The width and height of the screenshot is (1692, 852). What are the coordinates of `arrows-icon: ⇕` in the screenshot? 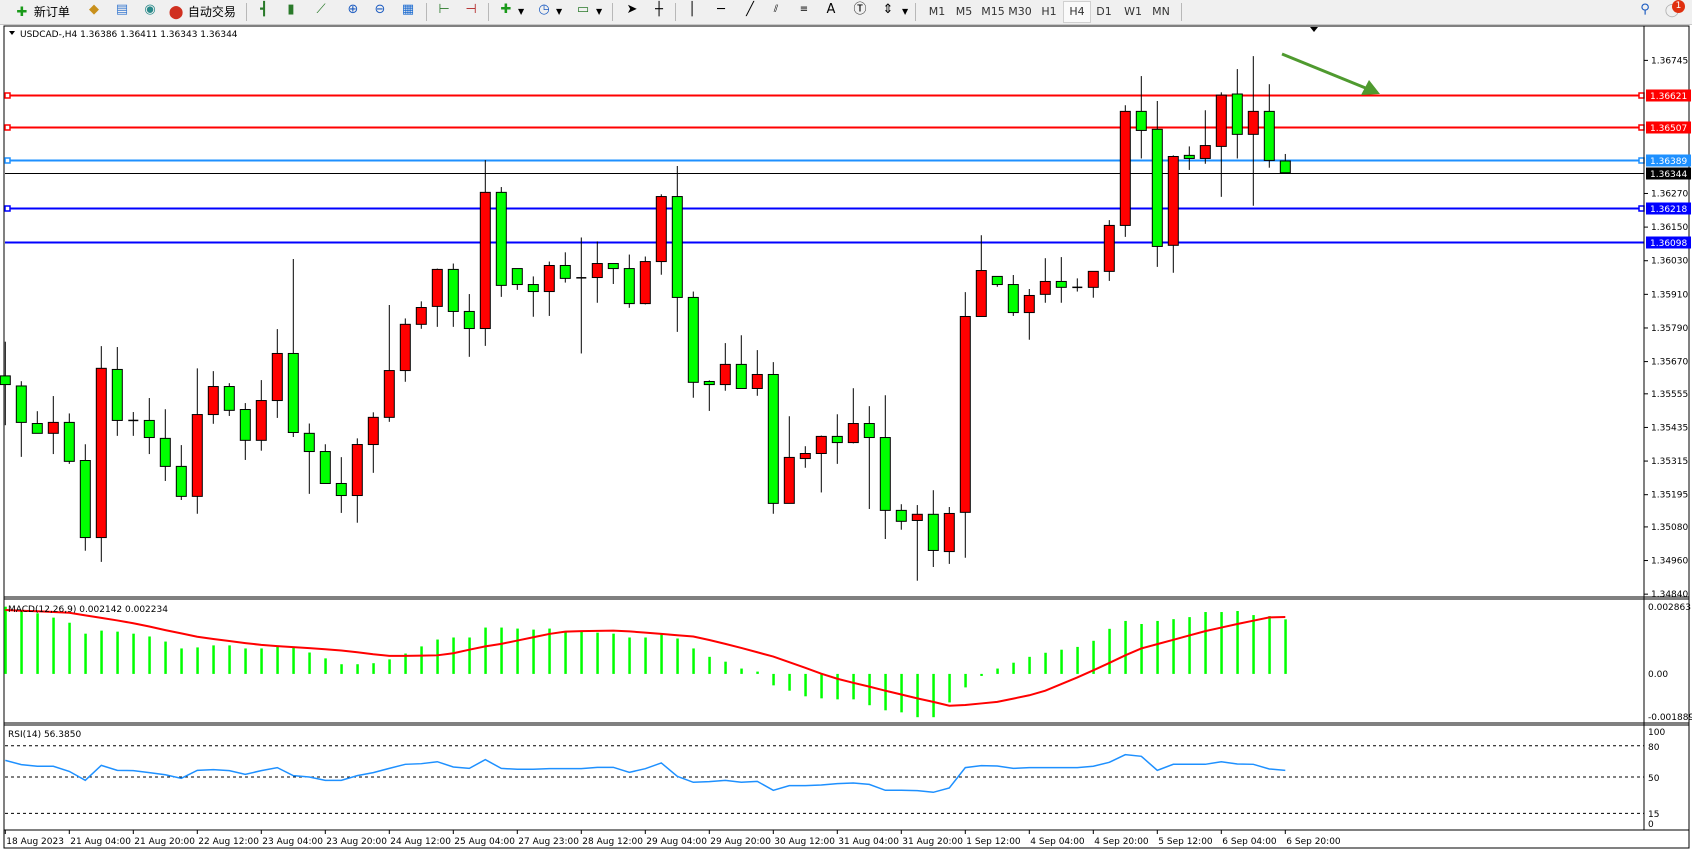 It's located at (888, 9).